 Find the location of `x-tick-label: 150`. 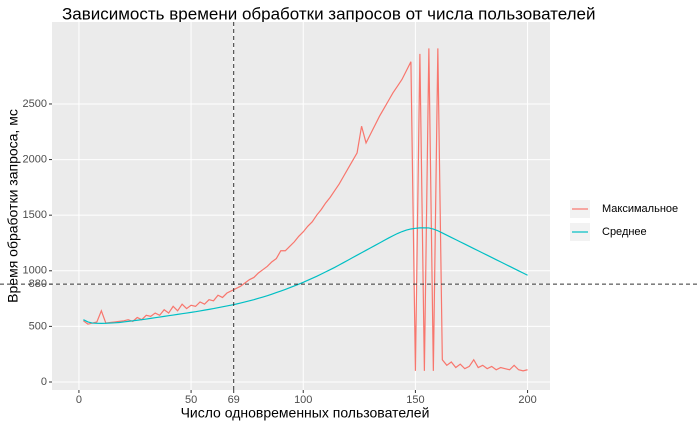

x-tick-label: 150 is located at coordinates (415, 400).